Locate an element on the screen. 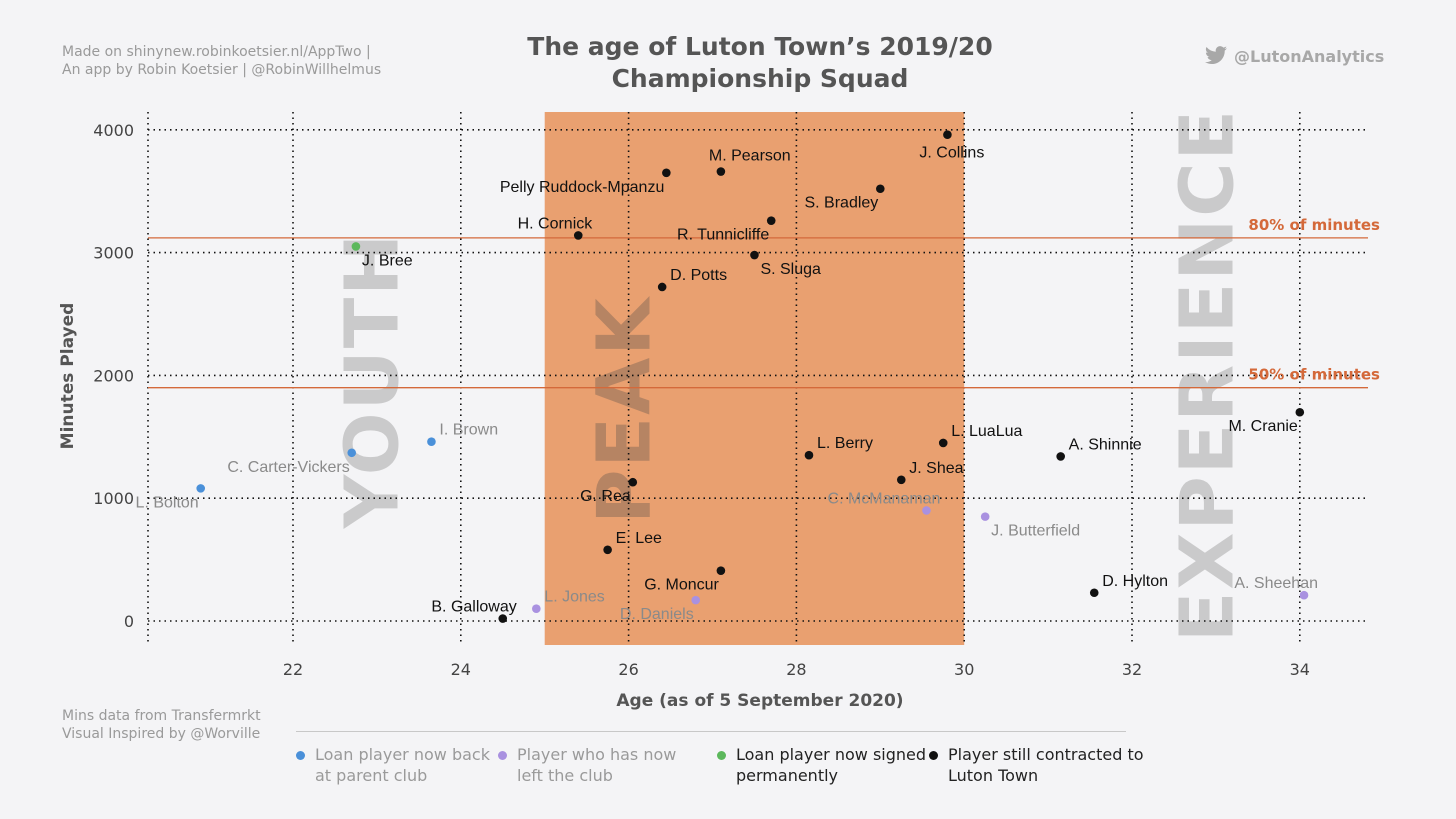  legend-item-left-club: Player who has now left the club is located at coordinates (602, 765).